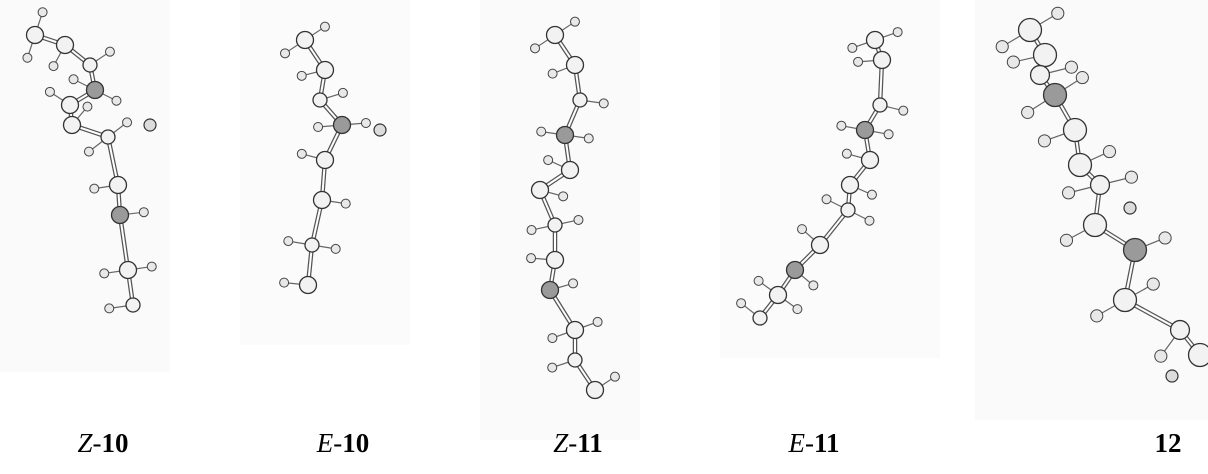 The width and height of the screenshot is (1208, 474). I want to click on panel-background, so click(830, 179).